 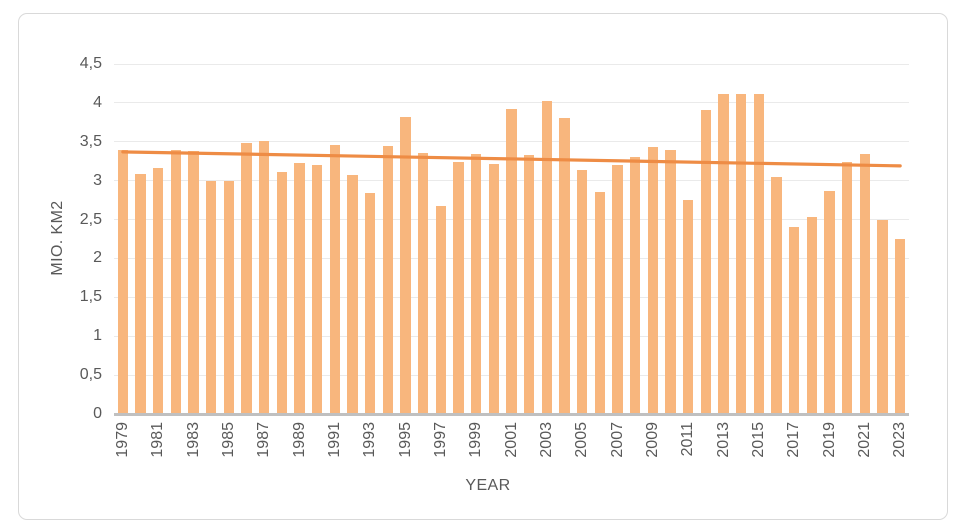 I want to click on bar-1999, so click(x=476, y=284).